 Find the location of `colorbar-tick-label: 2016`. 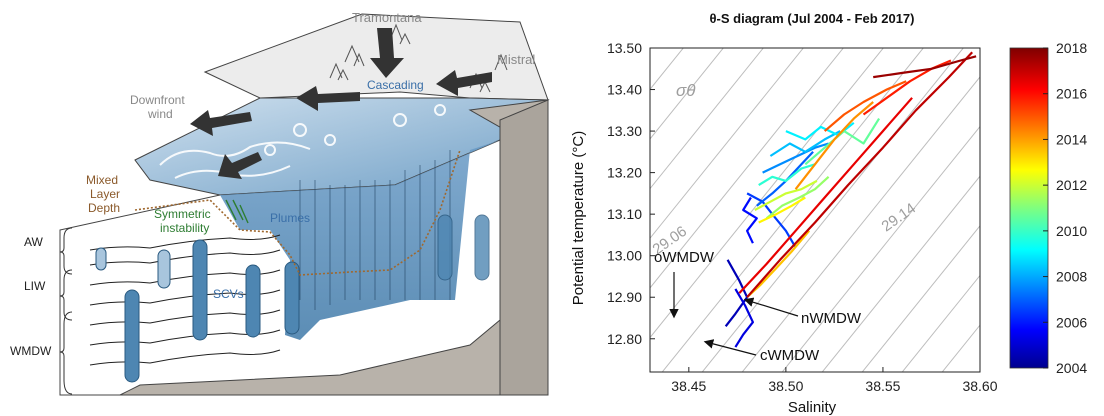

colorbar-tick-label: 2016 is located at coordinates (1071, 94).